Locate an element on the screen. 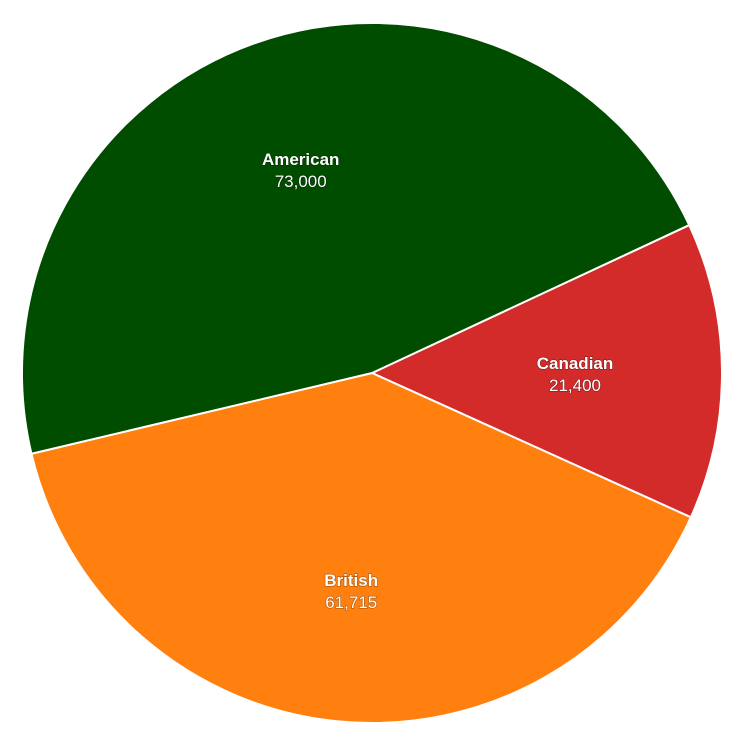 The width and height of the screenshot is (750, 749). slice-label-group-british: British 61,715 is located at coordinates (351, 591).